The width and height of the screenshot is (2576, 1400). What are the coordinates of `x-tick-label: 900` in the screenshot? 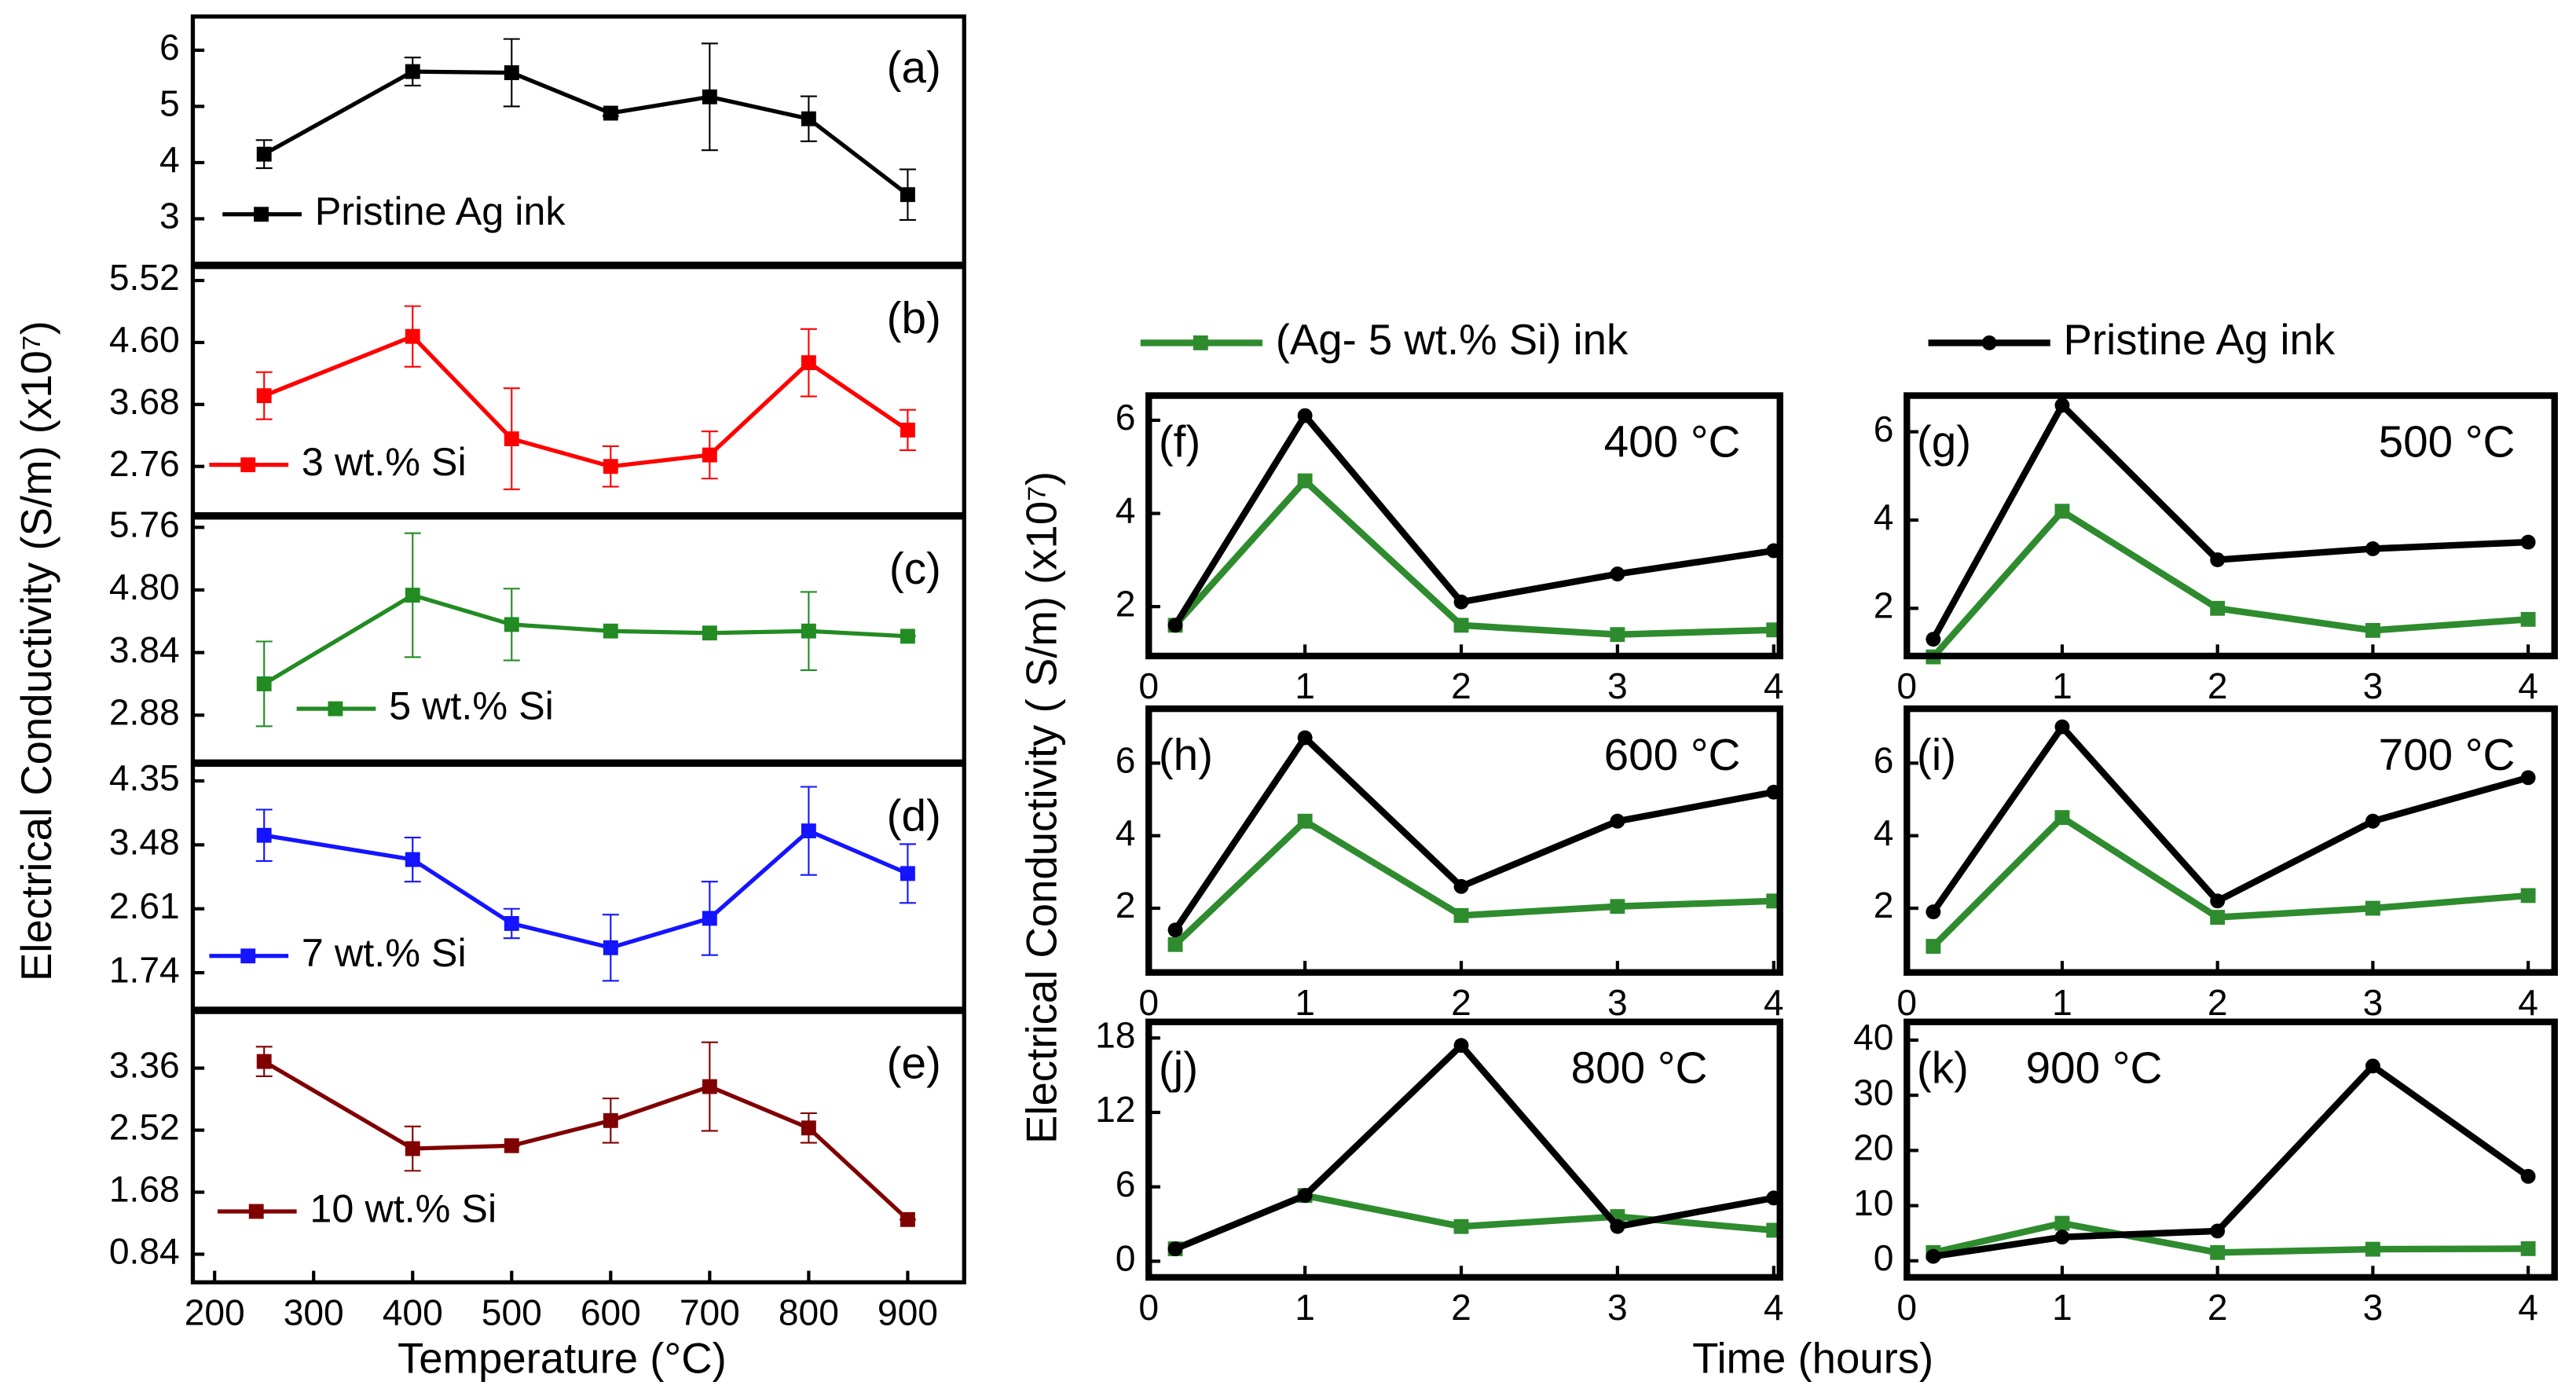 It's located at (908, 1312).